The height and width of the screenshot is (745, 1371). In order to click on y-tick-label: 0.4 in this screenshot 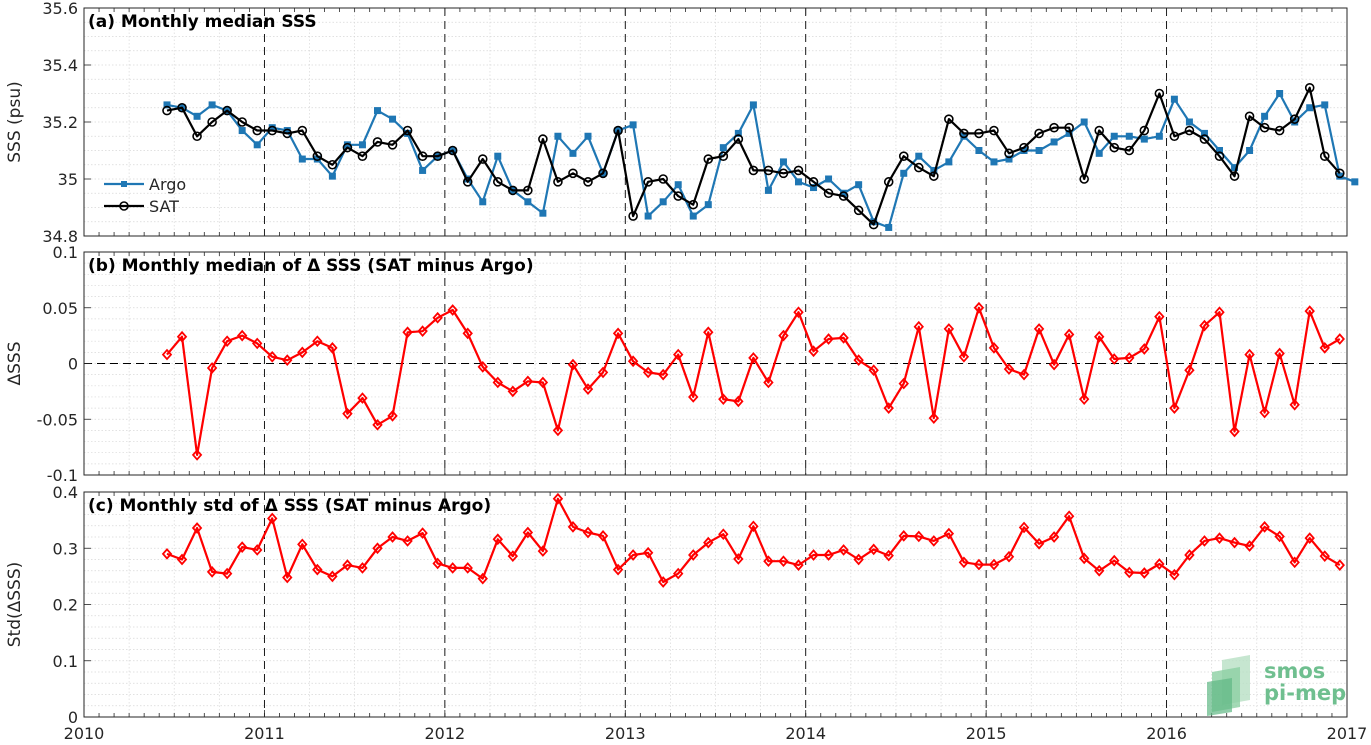, I will do `click(65, 492)`.